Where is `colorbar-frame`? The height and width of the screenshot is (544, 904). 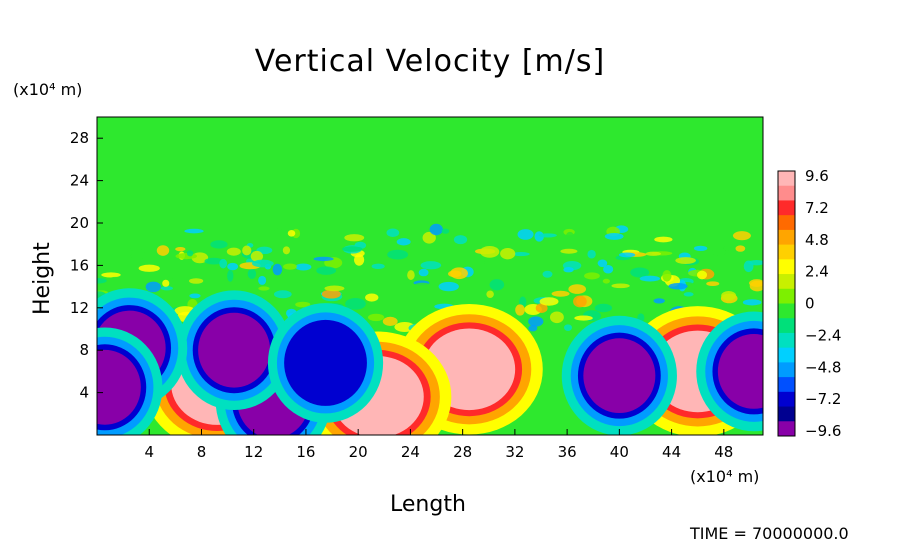
colorbar-frame is located at coordinates (786, 303).